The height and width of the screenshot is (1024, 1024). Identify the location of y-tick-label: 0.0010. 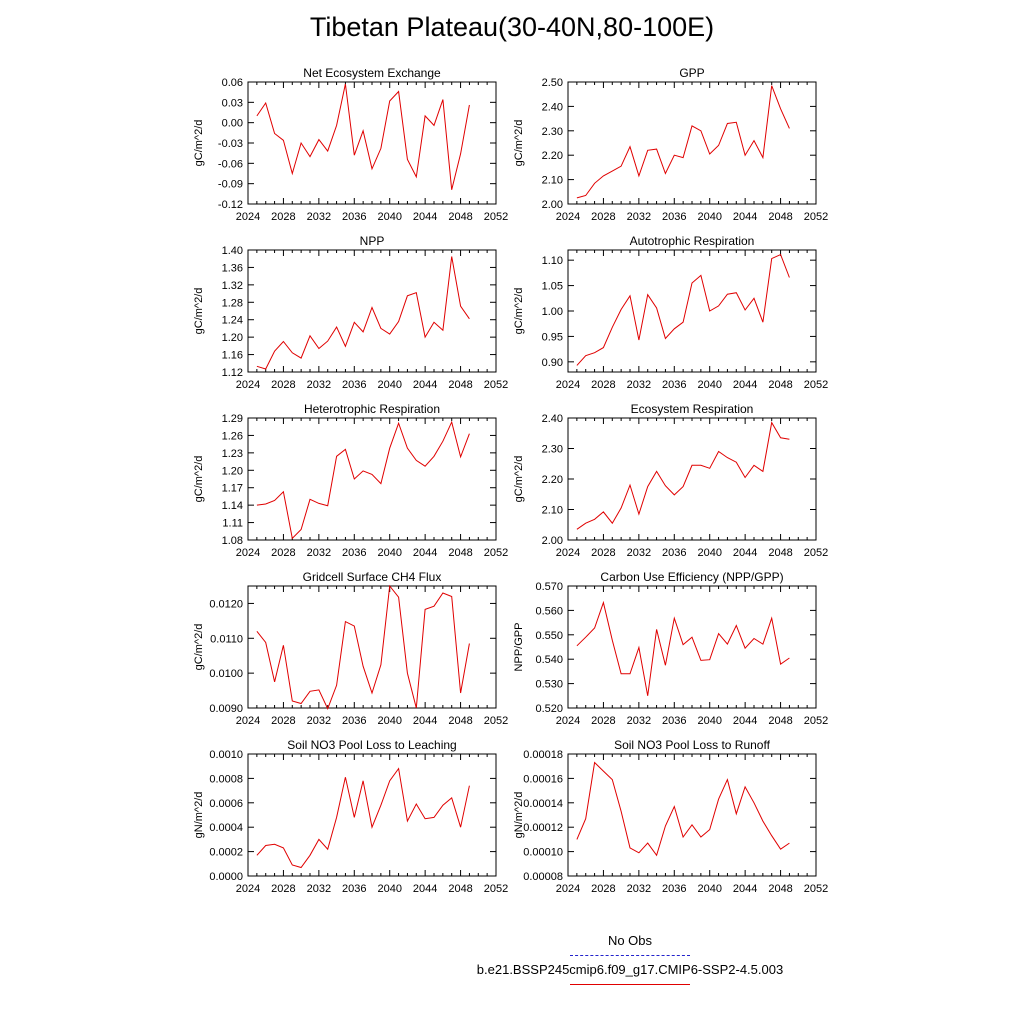
(226, 755).